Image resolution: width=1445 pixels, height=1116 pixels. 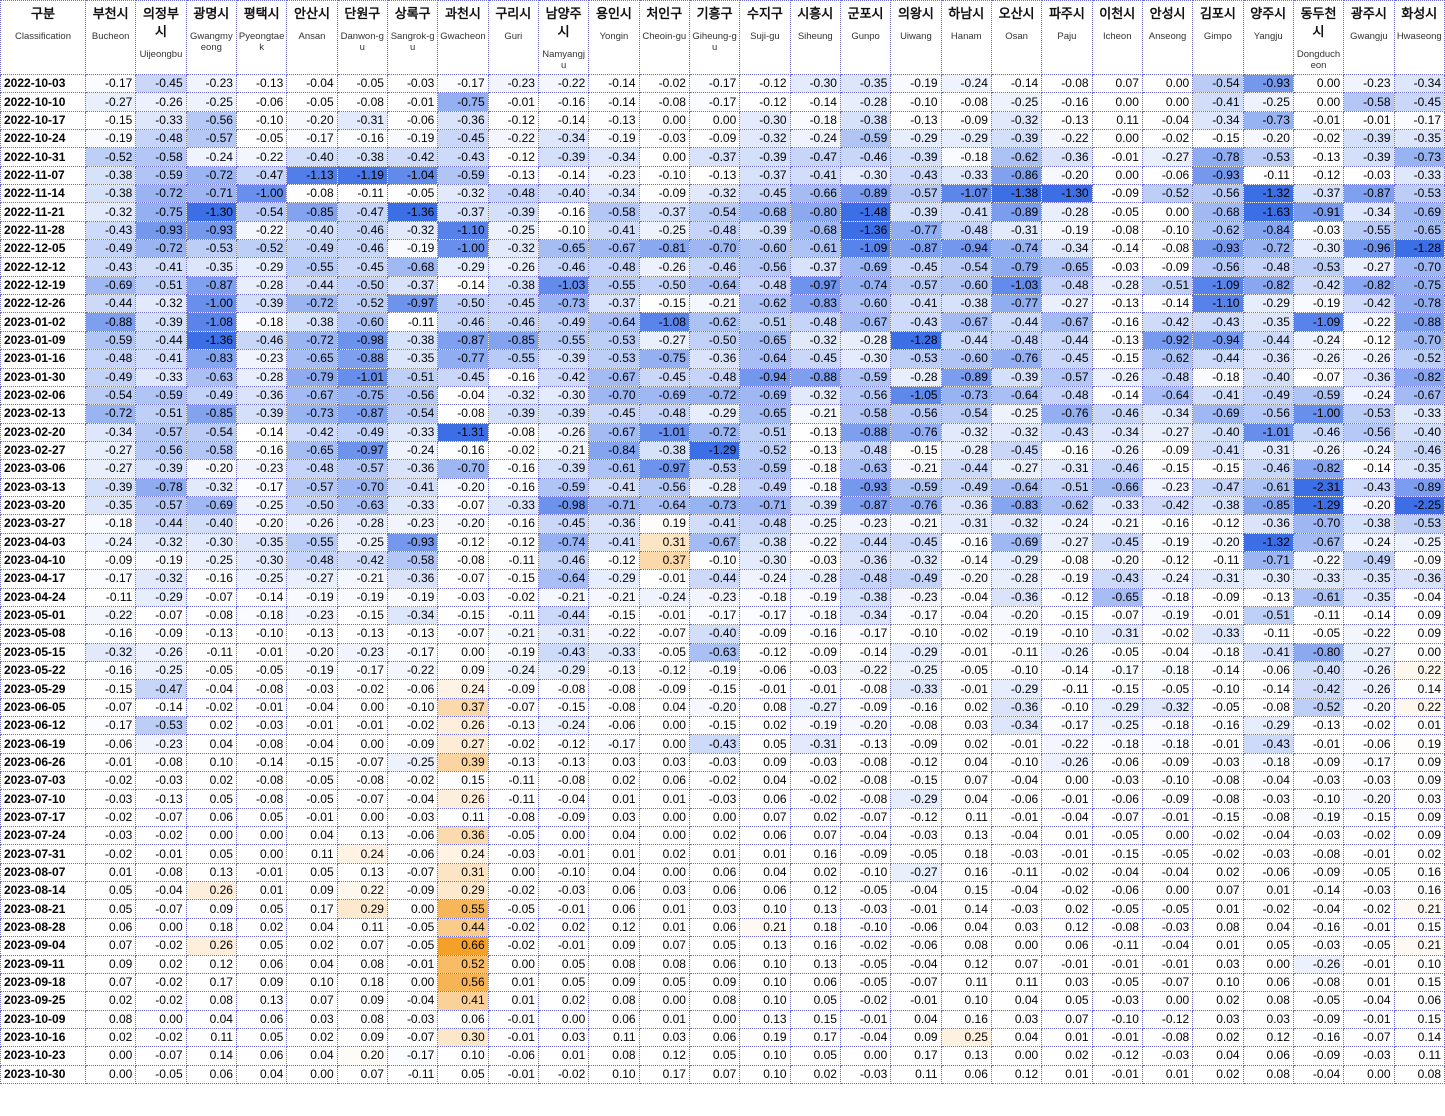 I want to click on value-cell: -0.92, so click(x=1167, y=340).